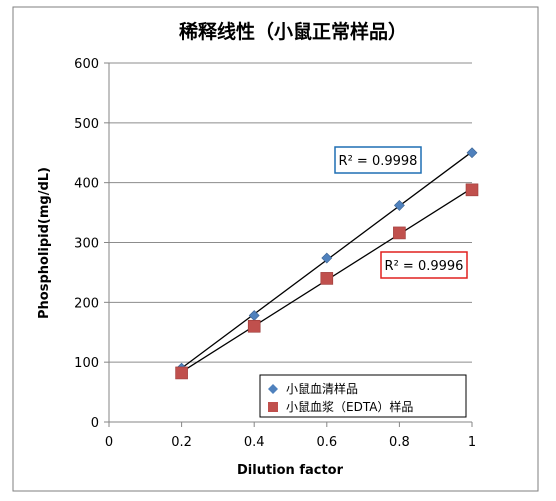 This screenshot has height=501, width=556. Describe the element at coordinates (399, 442) in the screenshot. I see `x-tick-label: 0.8` at that location.